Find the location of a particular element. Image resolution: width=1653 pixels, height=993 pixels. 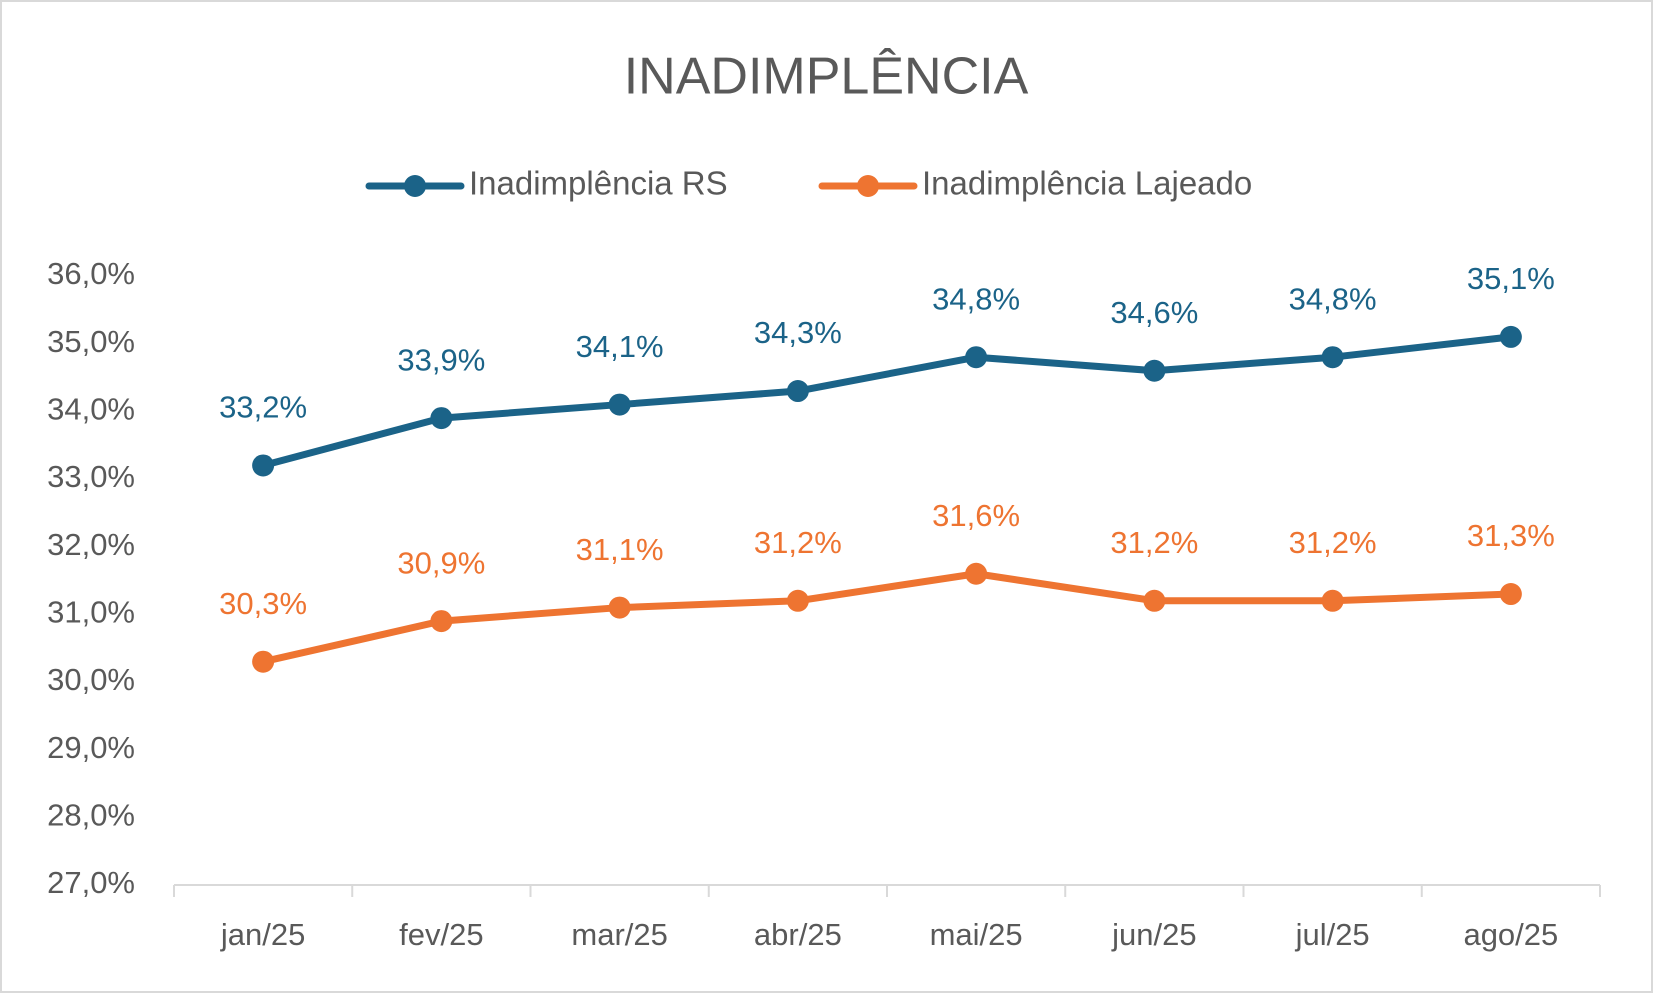

legend-label: Inadimplência RS is located at coordinates (598, 183).